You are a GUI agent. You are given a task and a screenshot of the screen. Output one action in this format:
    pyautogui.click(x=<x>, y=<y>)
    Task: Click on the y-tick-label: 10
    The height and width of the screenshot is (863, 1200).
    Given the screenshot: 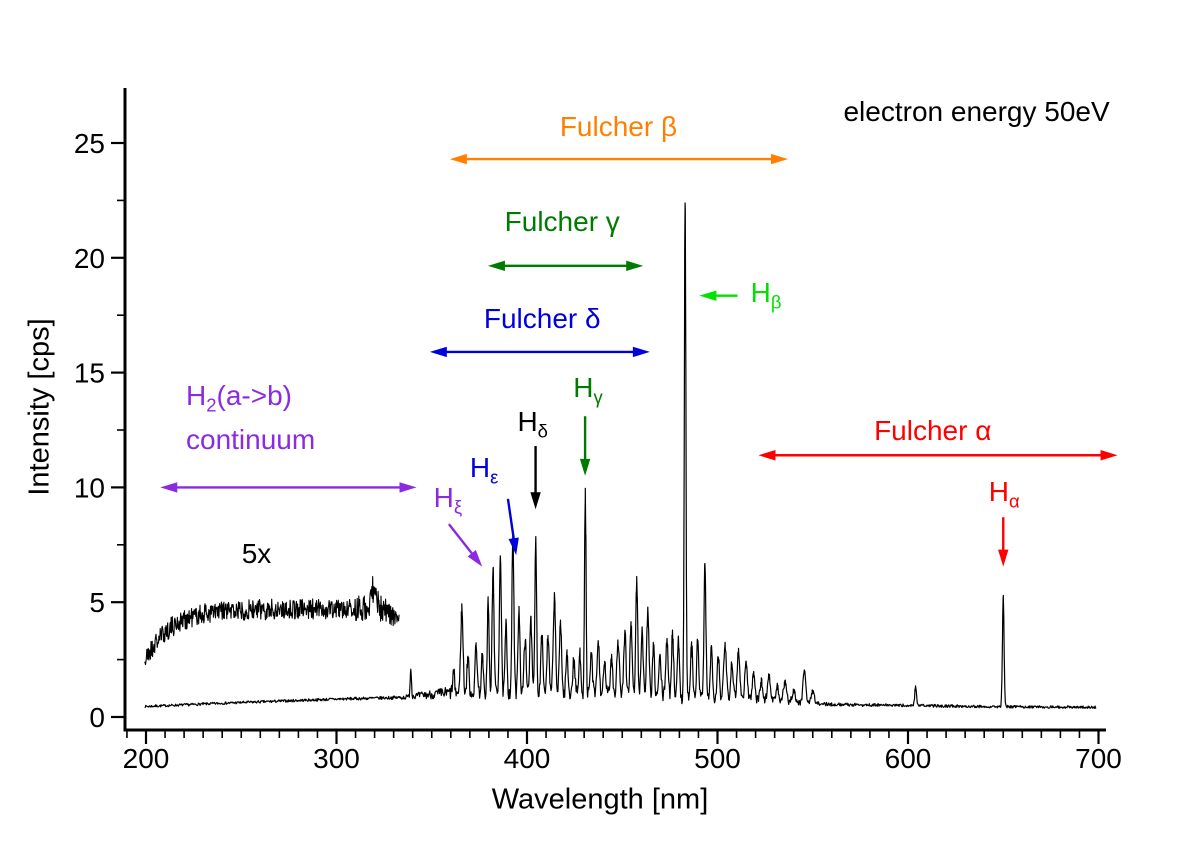 What is the action you would take?
    pyautogui.click(x=89, y=487)
    